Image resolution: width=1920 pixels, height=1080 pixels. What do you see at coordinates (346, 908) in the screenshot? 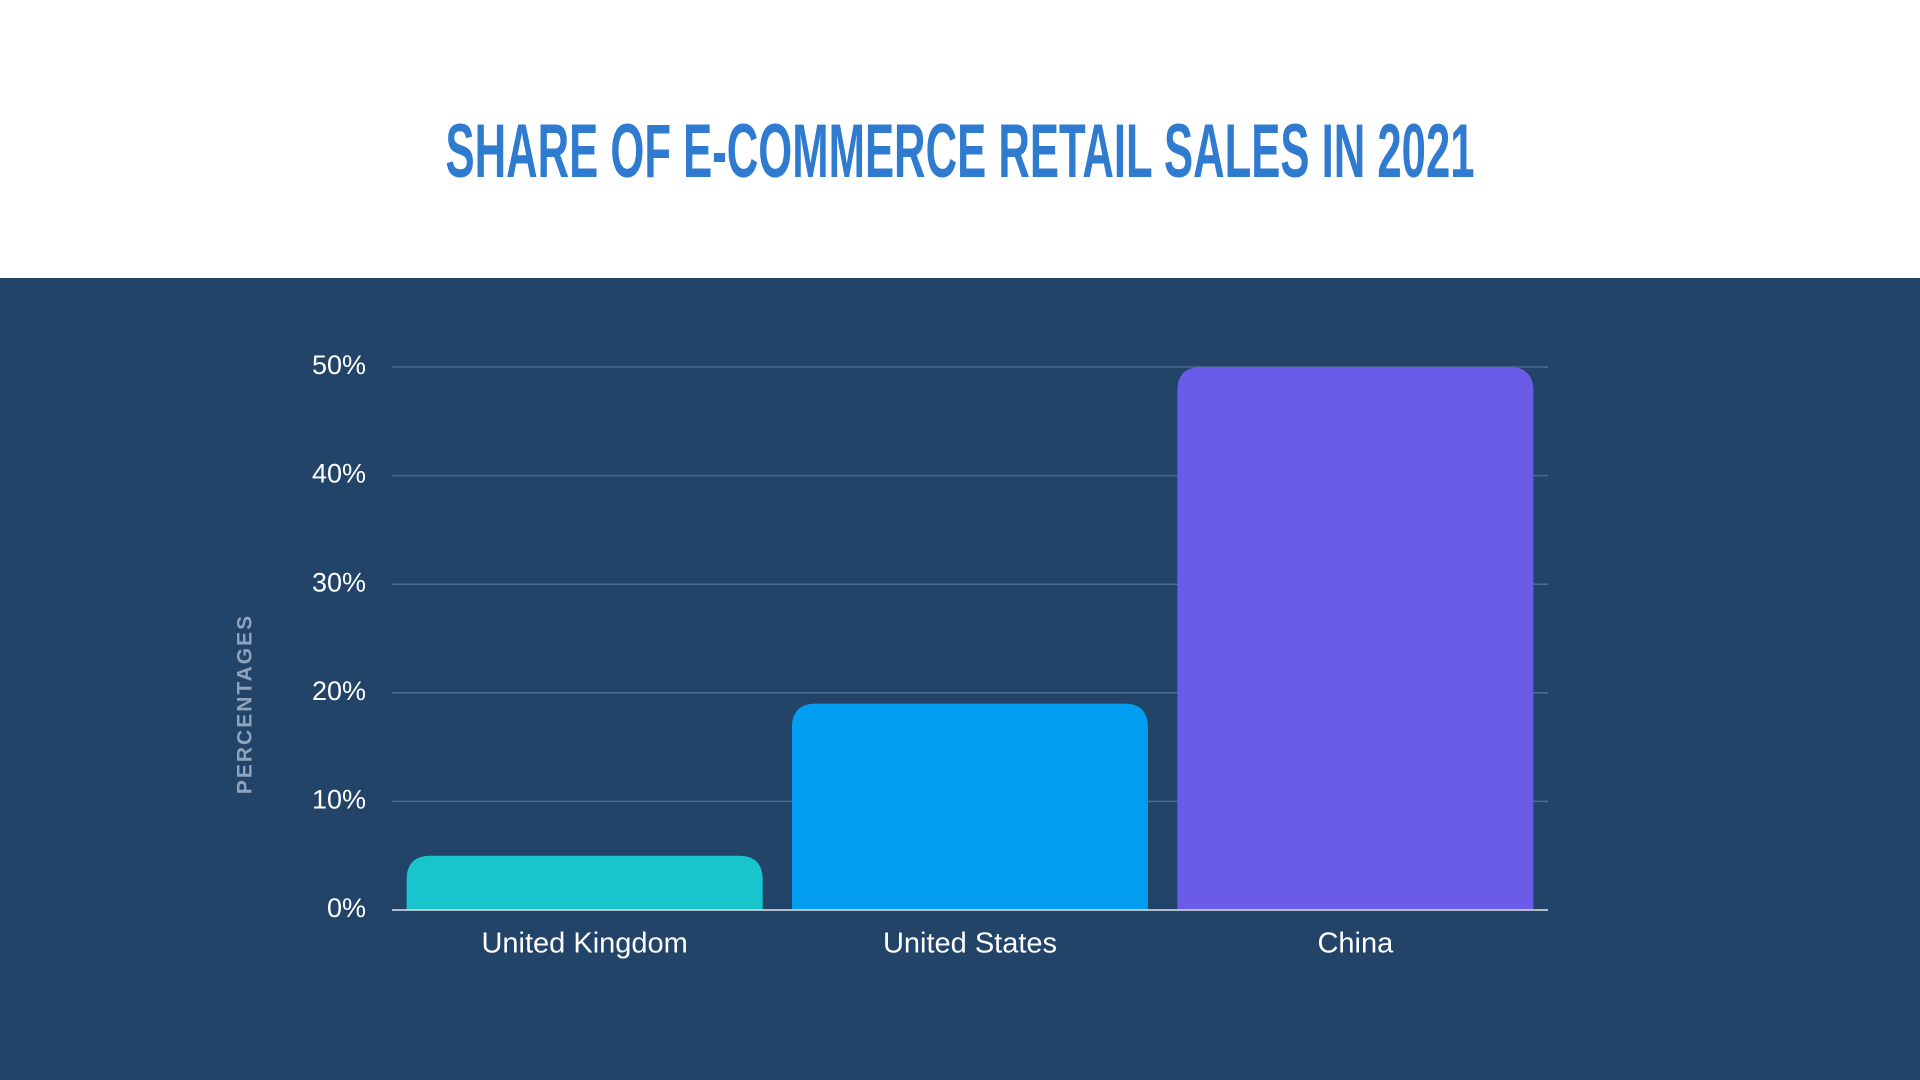
I see `y-tick-label: 0%` at bounding box center [346, 908].